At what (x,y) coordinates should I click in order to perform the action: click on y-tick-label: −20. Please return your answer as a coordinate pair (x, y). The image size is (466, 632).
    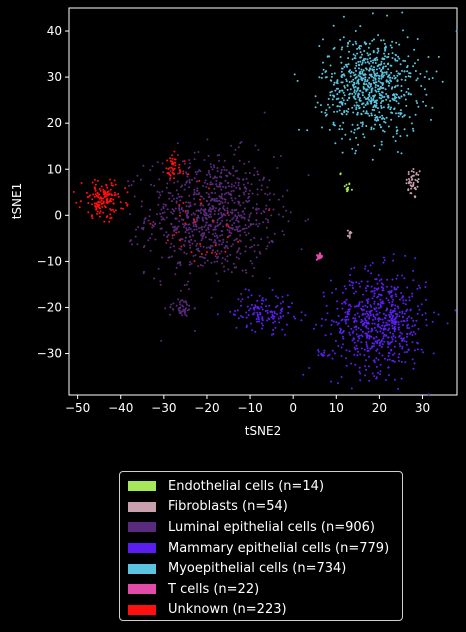
    Looking at the image, I should click on (49, 307).